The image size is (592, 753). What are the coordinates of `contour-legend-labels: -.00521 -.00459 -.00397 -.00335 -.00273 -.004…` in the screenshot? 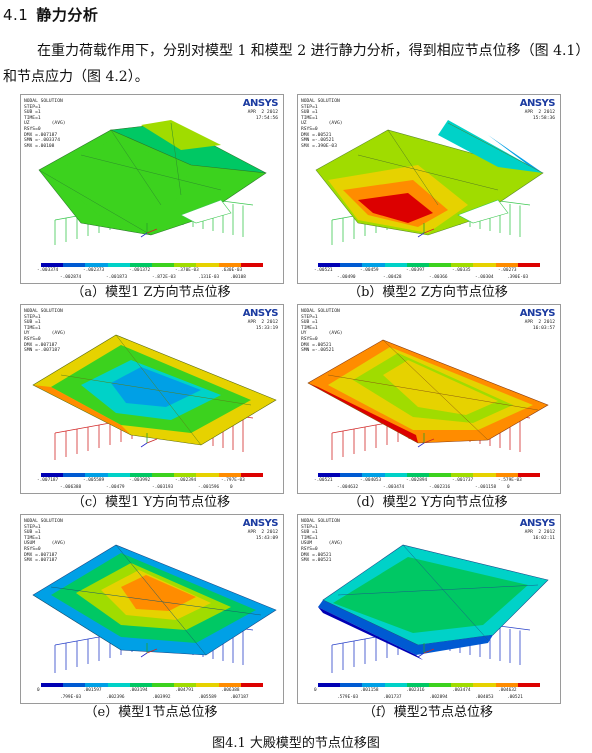 It's located at (431, 275).